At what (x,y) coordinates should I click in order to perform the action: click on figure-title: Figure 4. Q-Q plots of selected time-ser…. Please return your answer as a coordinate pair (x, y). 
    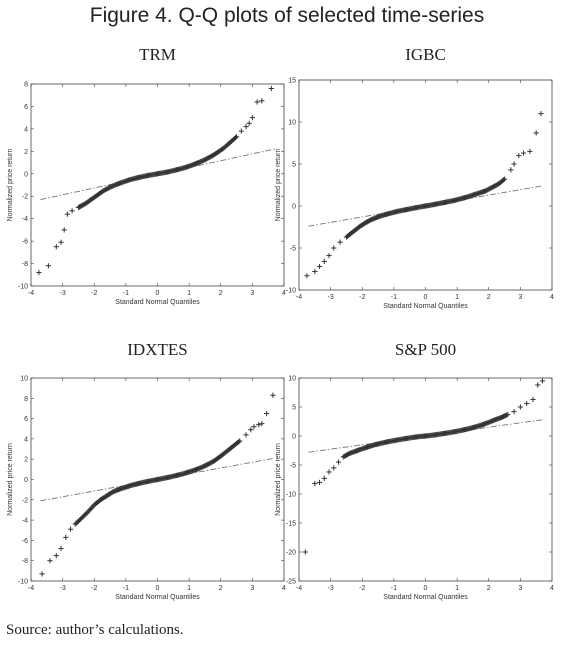
    Looking at the image, I should click on (287, 15).